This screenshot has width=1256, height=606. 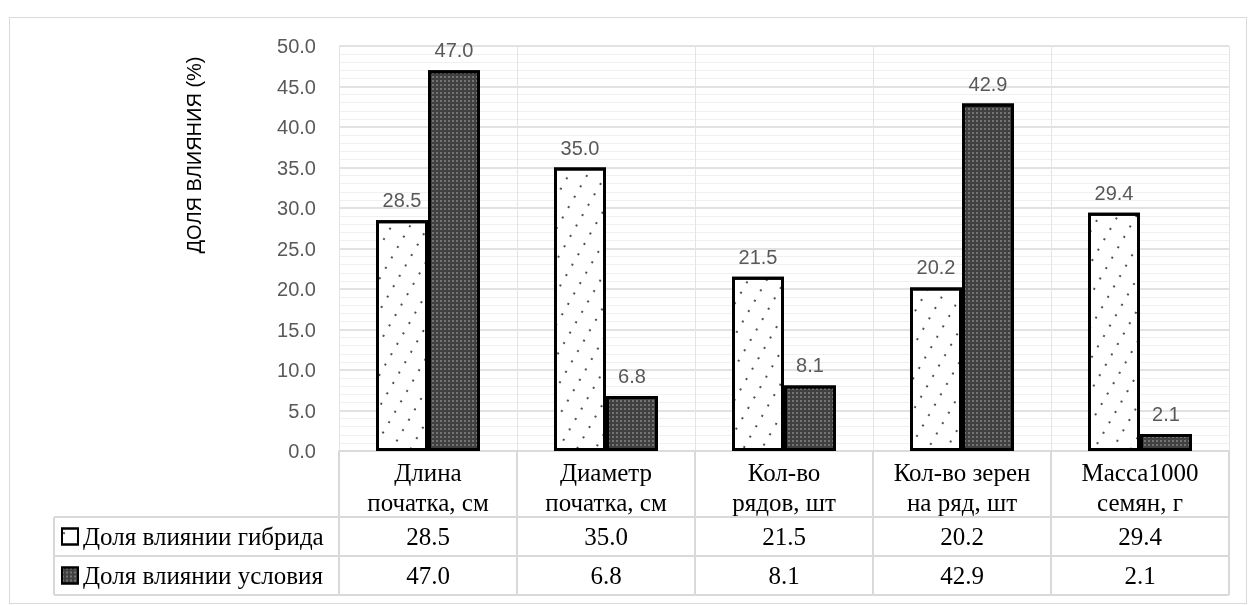 What do you see at coordinates (962, 487) in the screenshot?
I see `x-tick-label: Кол-во зерен на ряд, шт` at bounding box center [962, 487].